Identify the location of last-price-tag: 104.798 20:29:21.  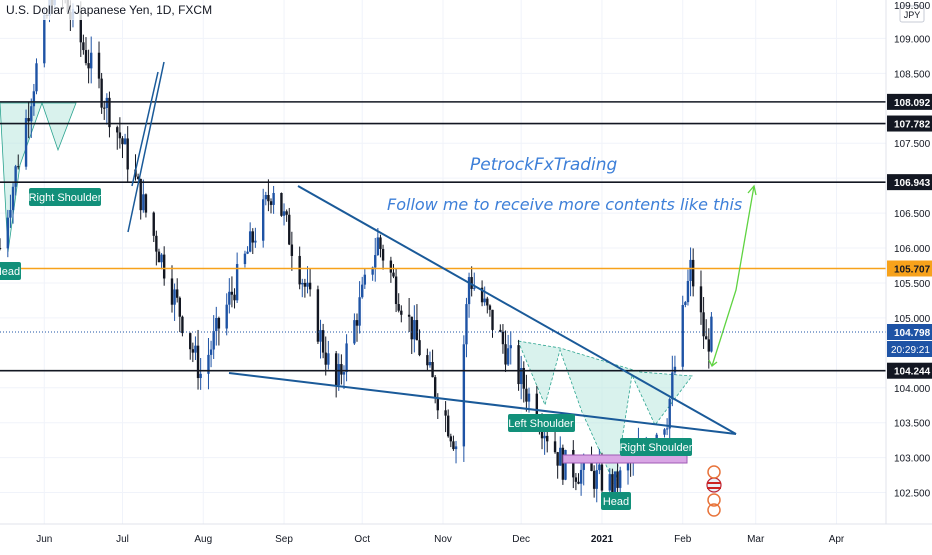
(909, 340).